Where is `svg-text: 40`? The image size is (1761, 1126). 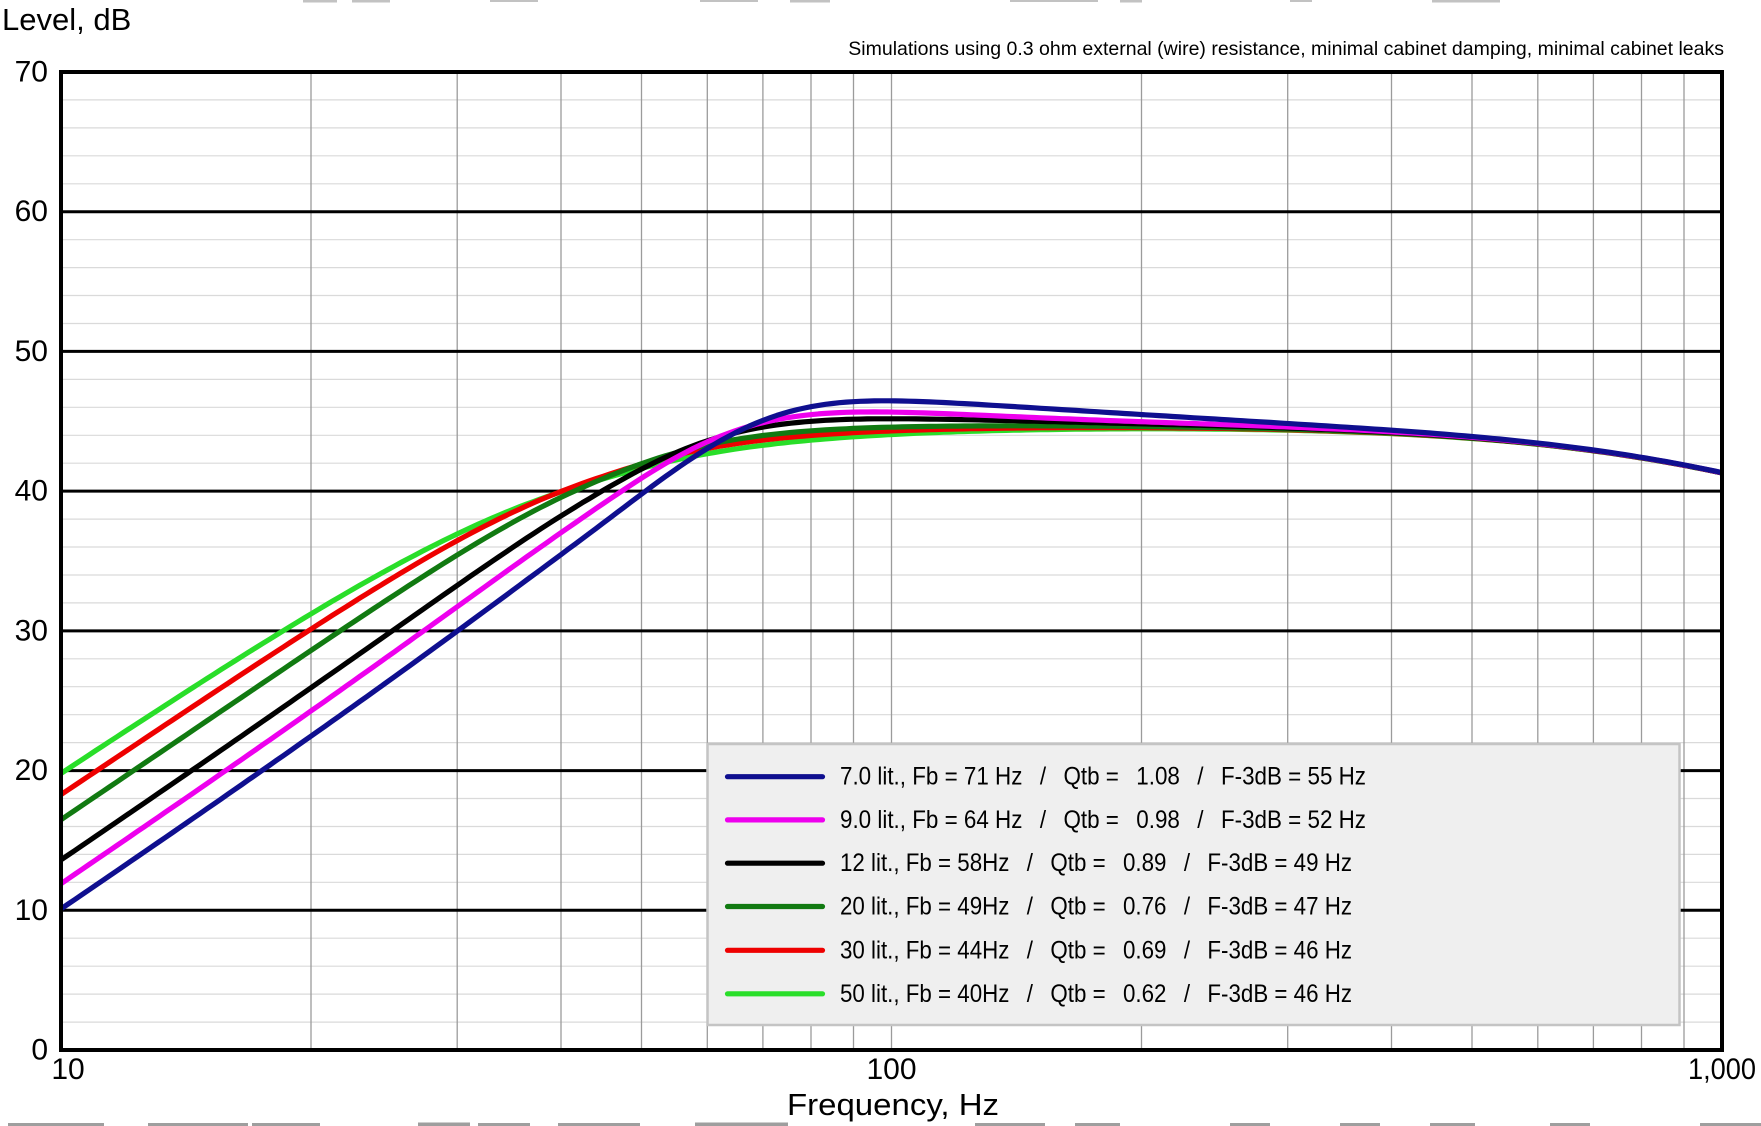 svg-text: 40 is located at coordinates (31, 491).